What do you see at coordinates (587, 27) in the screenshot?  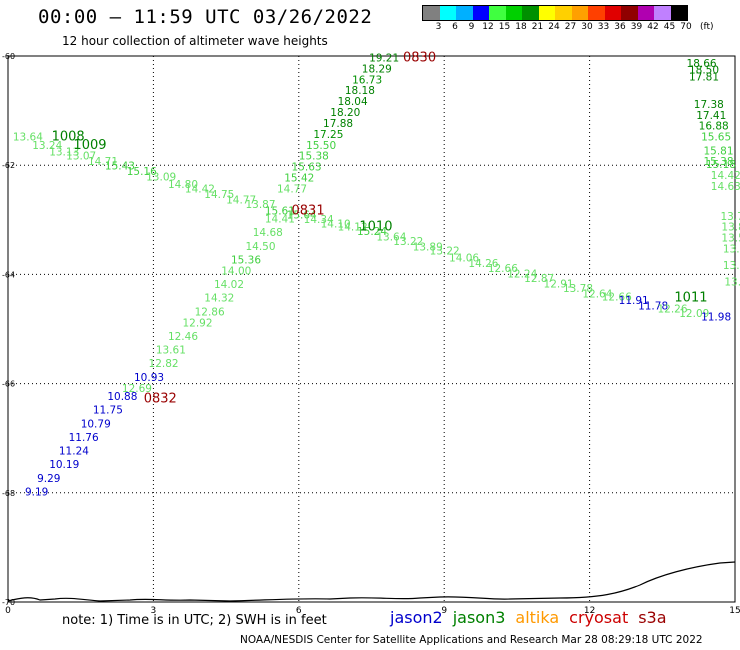 I see `colorbar-tick-label: 30` at bounding box center [587, 27].